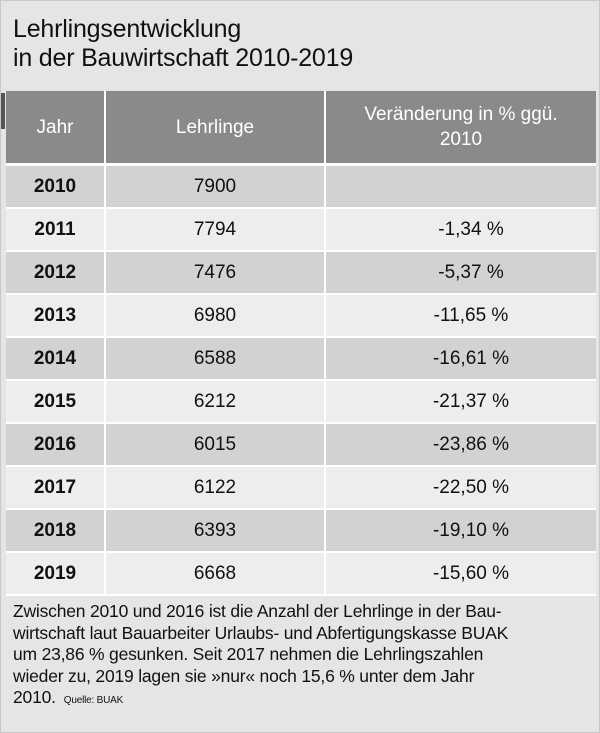 The image size is (600, 733). I want to click on row-year: 2010, so click(56, 187).